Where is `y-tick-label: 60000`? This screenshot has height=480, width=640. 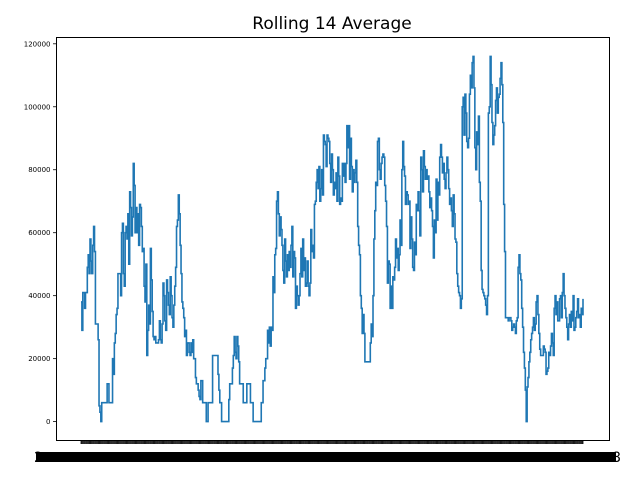 y-tick-label: 60000 is located at coordinates (39, 233).